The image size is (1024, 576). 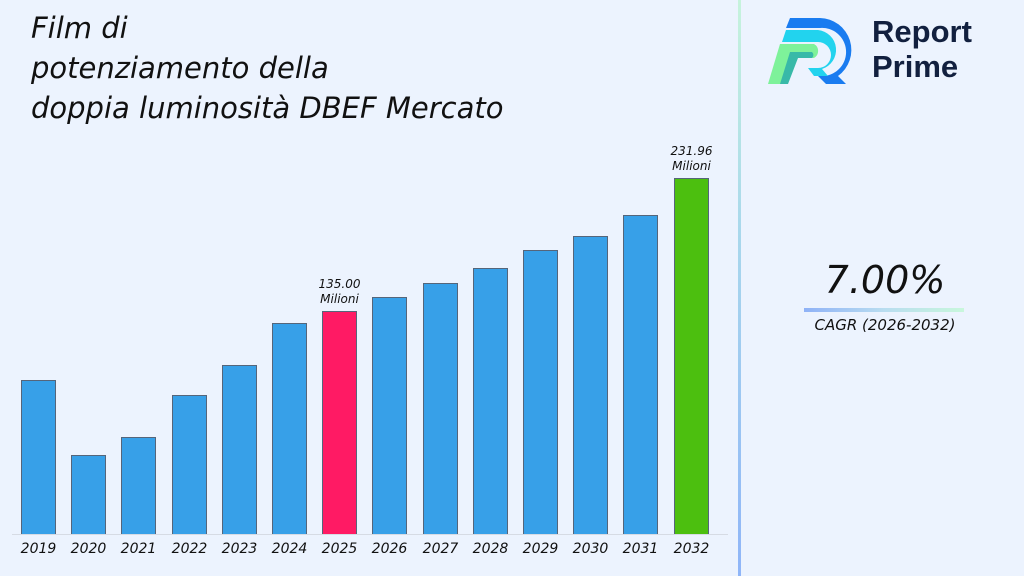 What do you see at coordinates (239, 449) in the screenshot?
I see `bar-2023` at bounding box center [239, 449].